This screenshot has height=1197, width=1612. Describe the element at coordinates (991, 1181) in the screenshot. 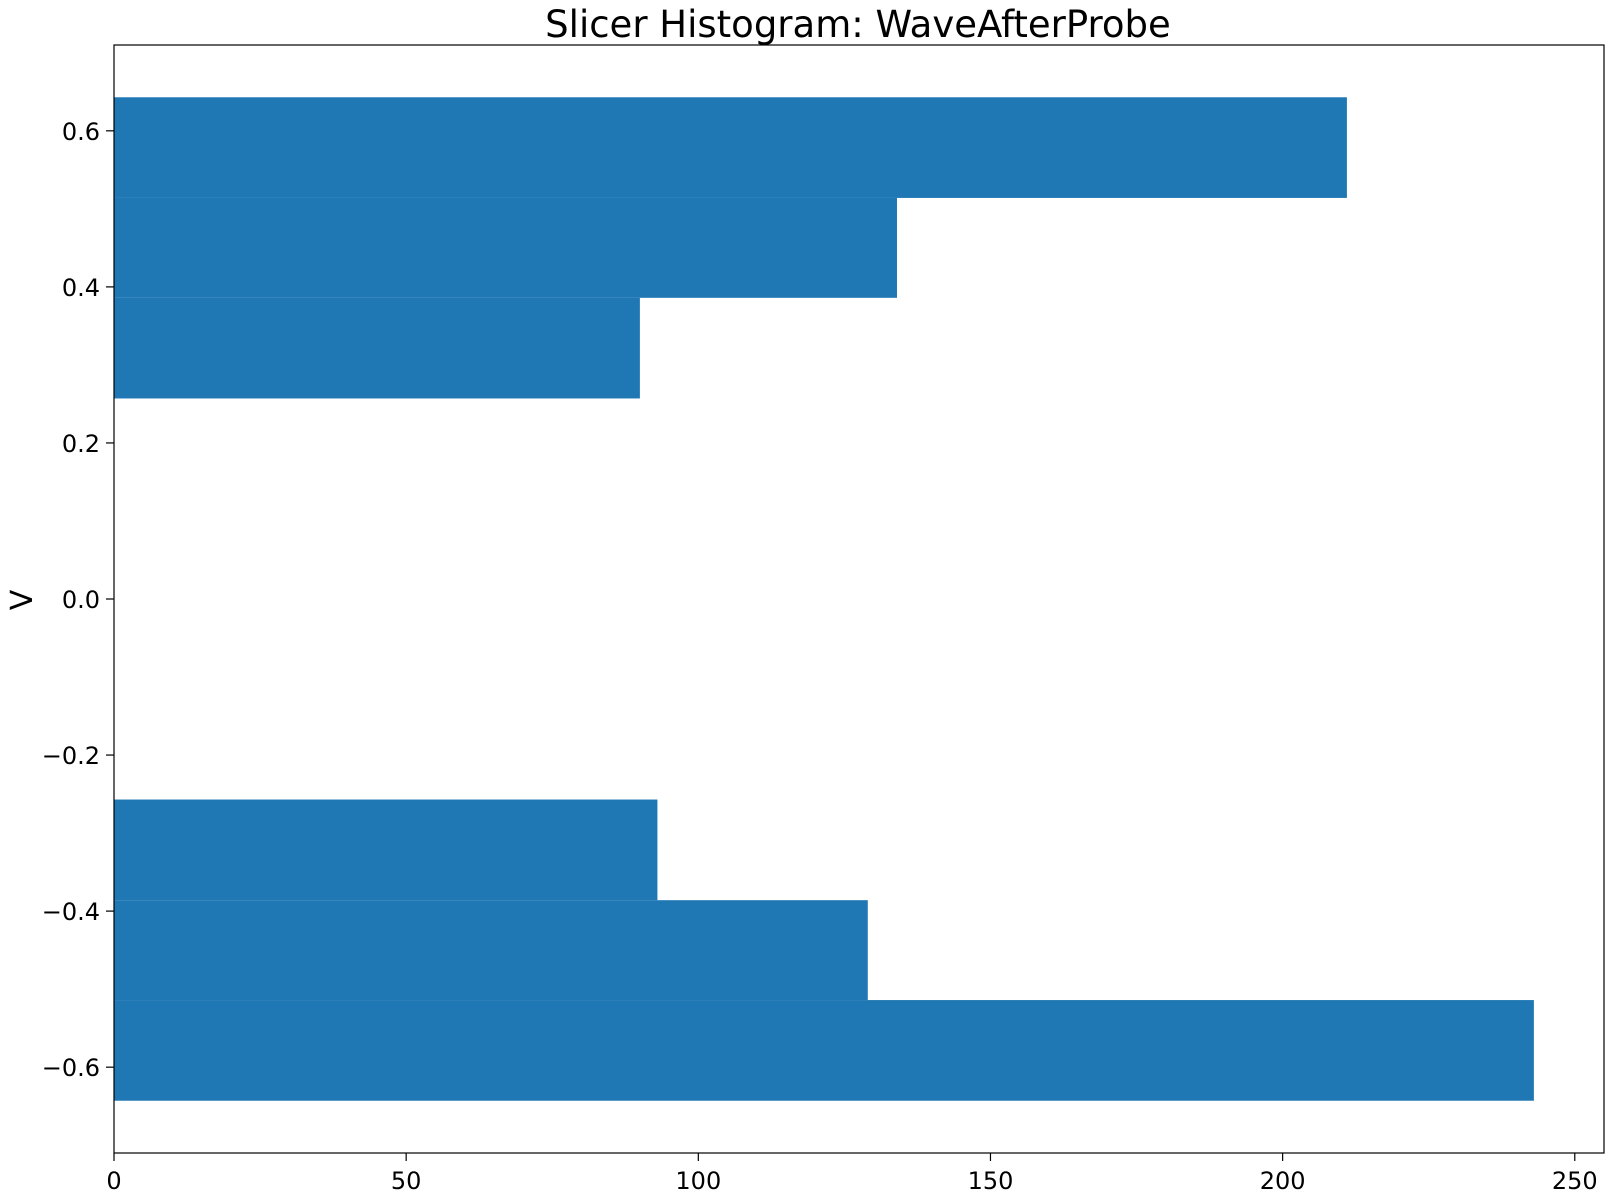

I see `x-tick-label-3: 150` at that location.